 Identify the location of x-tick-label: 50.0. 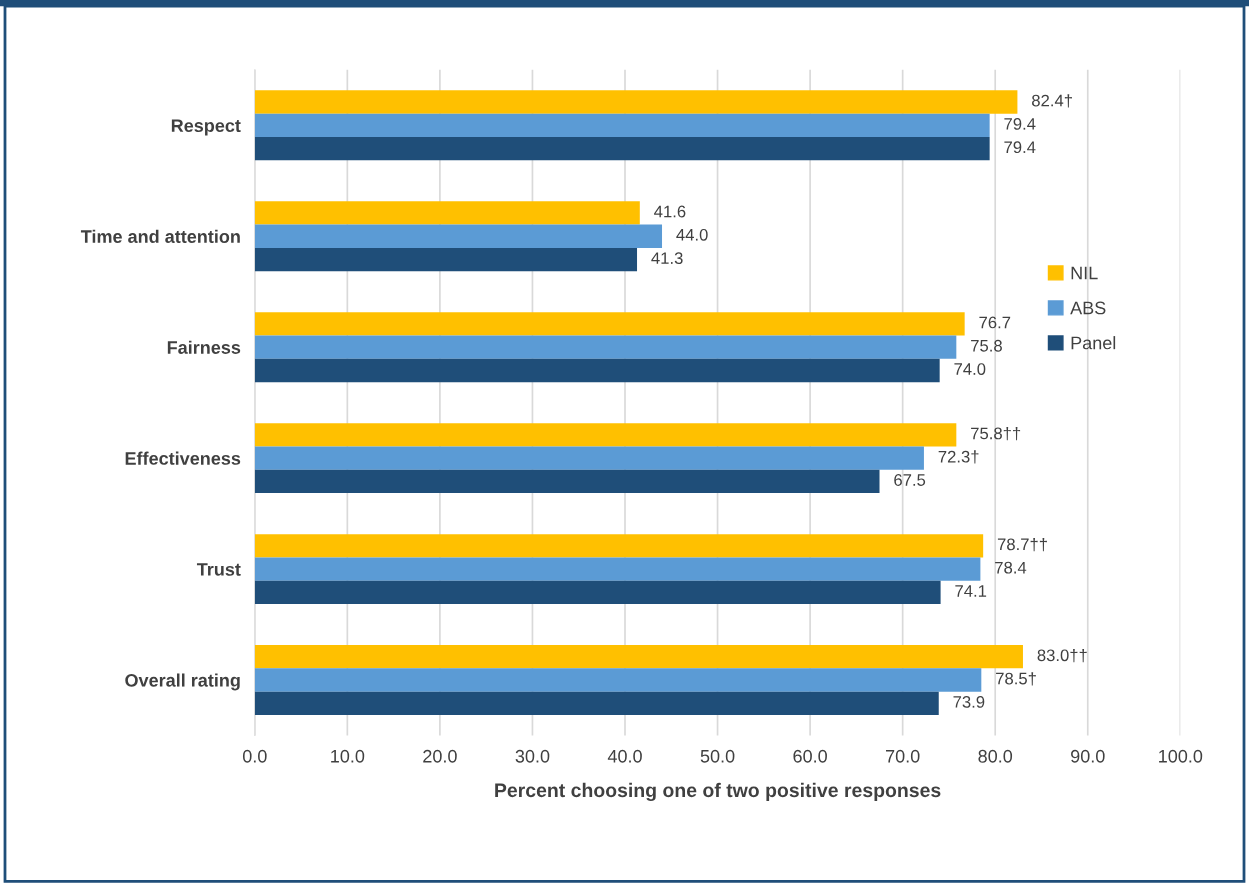
(717, 756).